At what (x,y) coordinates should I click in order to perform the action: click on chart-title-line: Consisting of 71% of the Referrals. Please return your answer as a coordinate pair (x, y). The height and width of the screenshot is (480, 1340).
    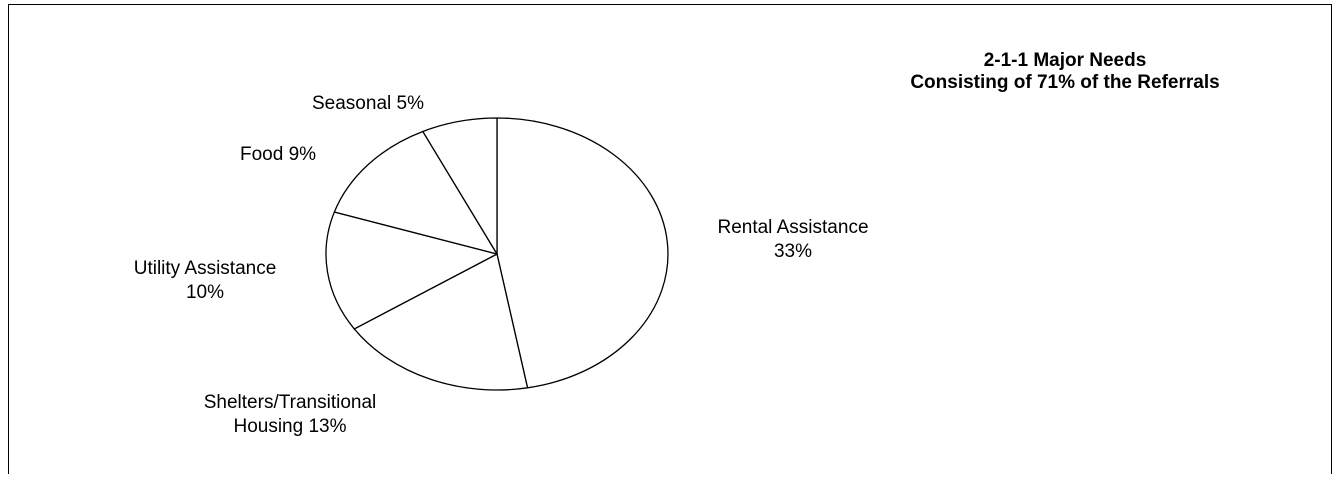
    Looking at the image, I should click on (1064, 82).